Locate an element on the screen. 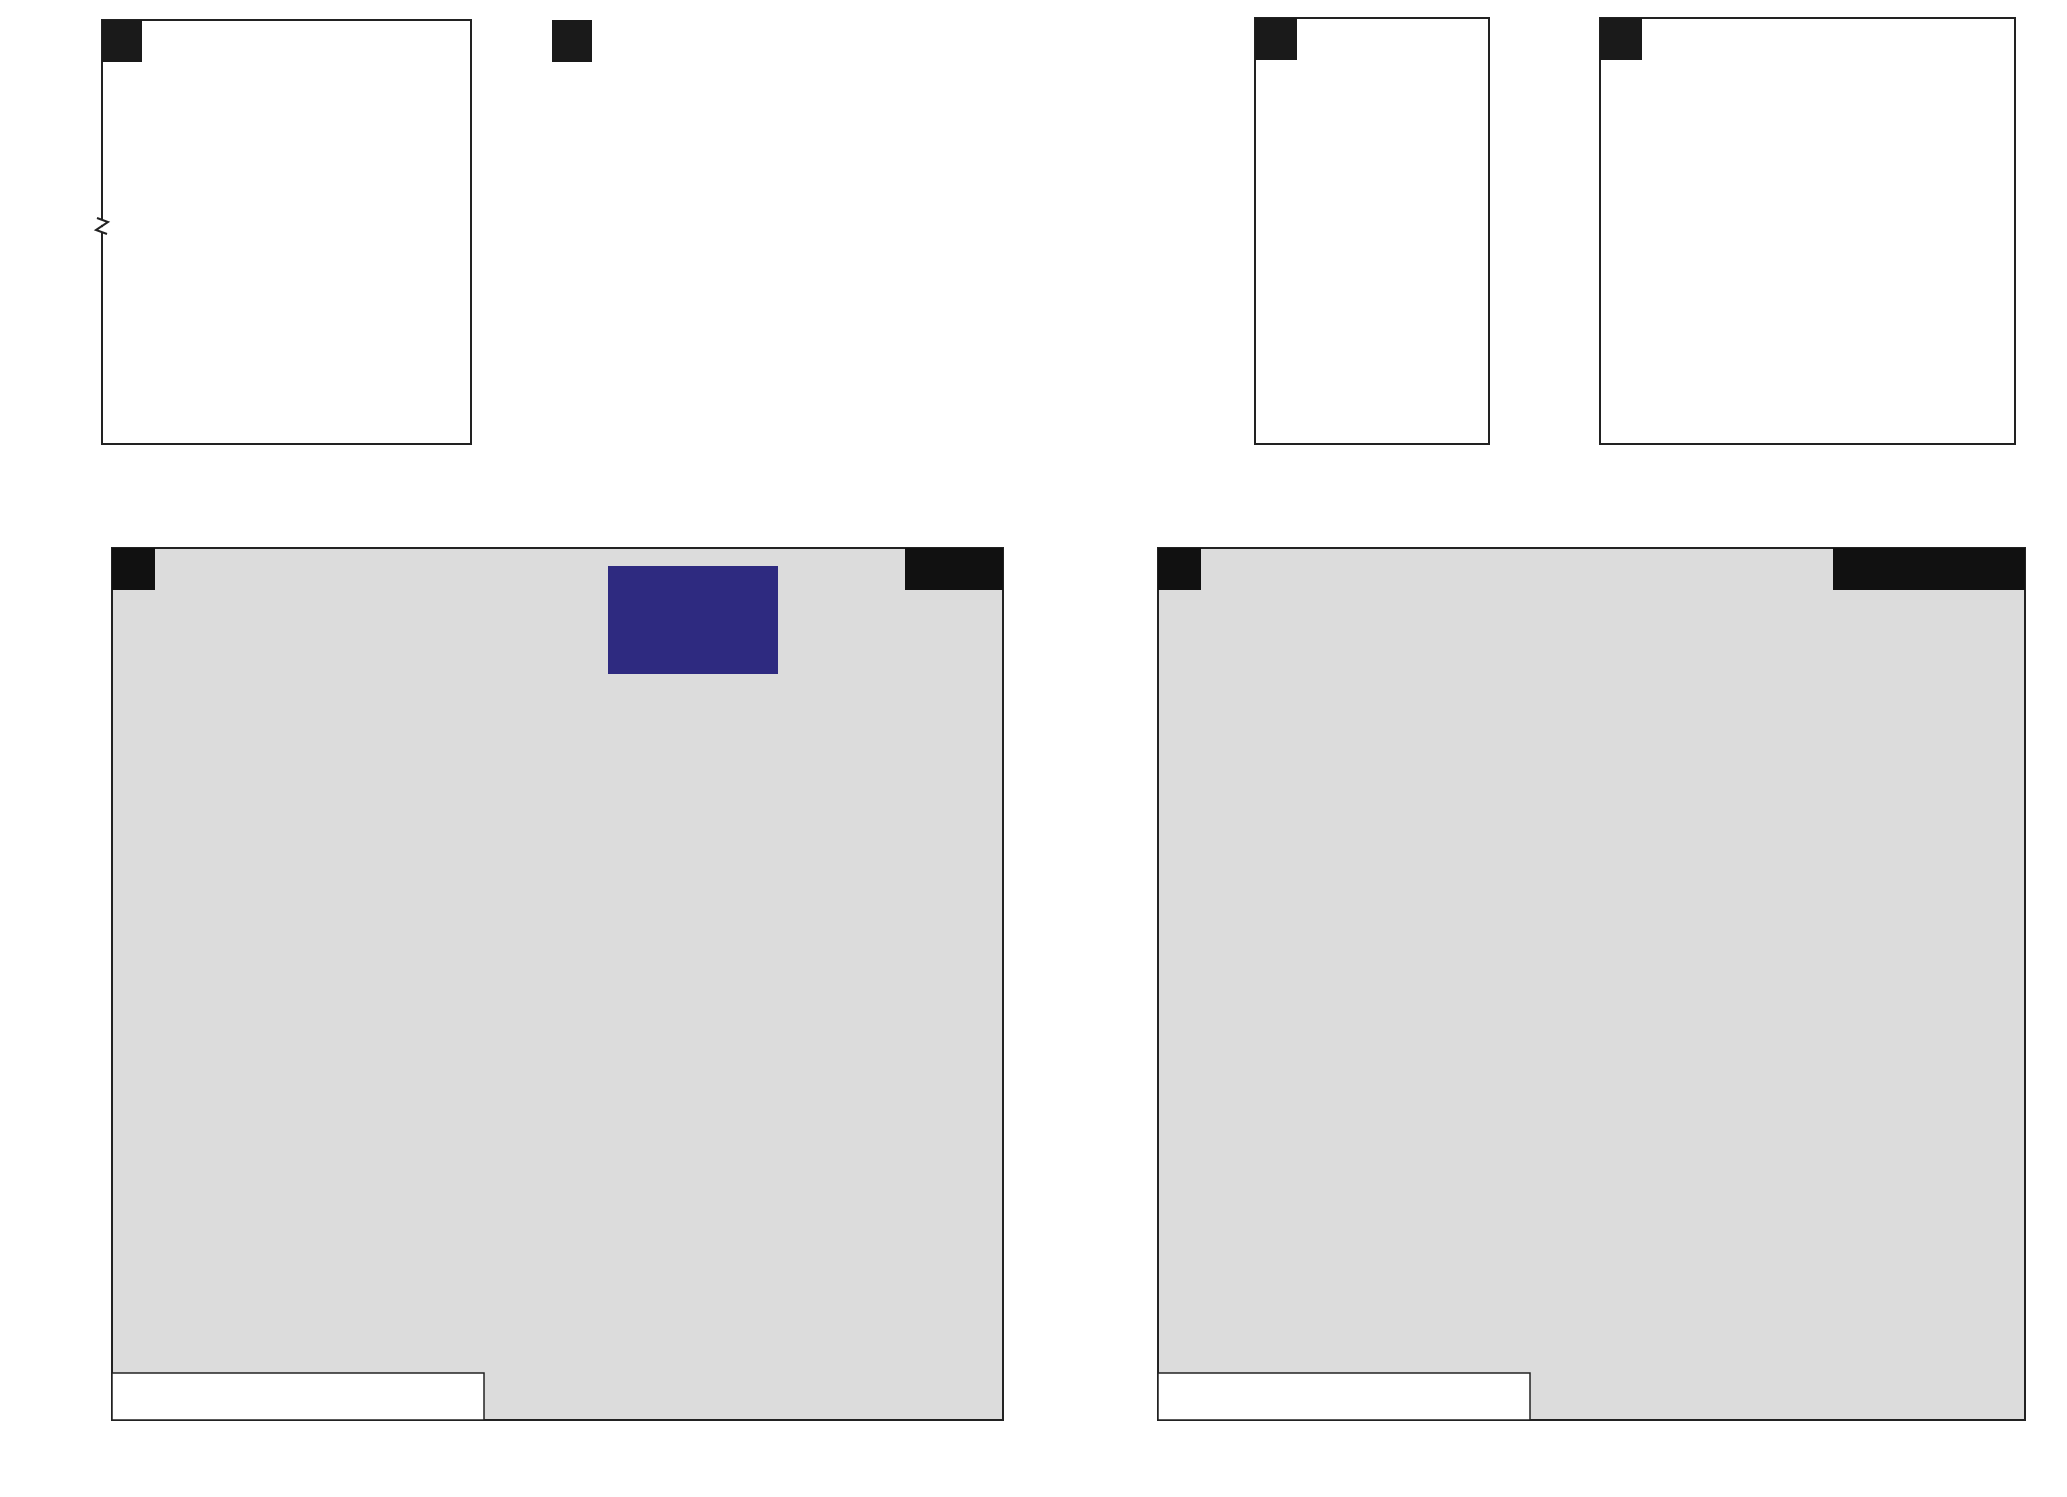 The width and height of the screenshot is (2067, 1497). panel-e-label-box is located at coordinates (133, 569).